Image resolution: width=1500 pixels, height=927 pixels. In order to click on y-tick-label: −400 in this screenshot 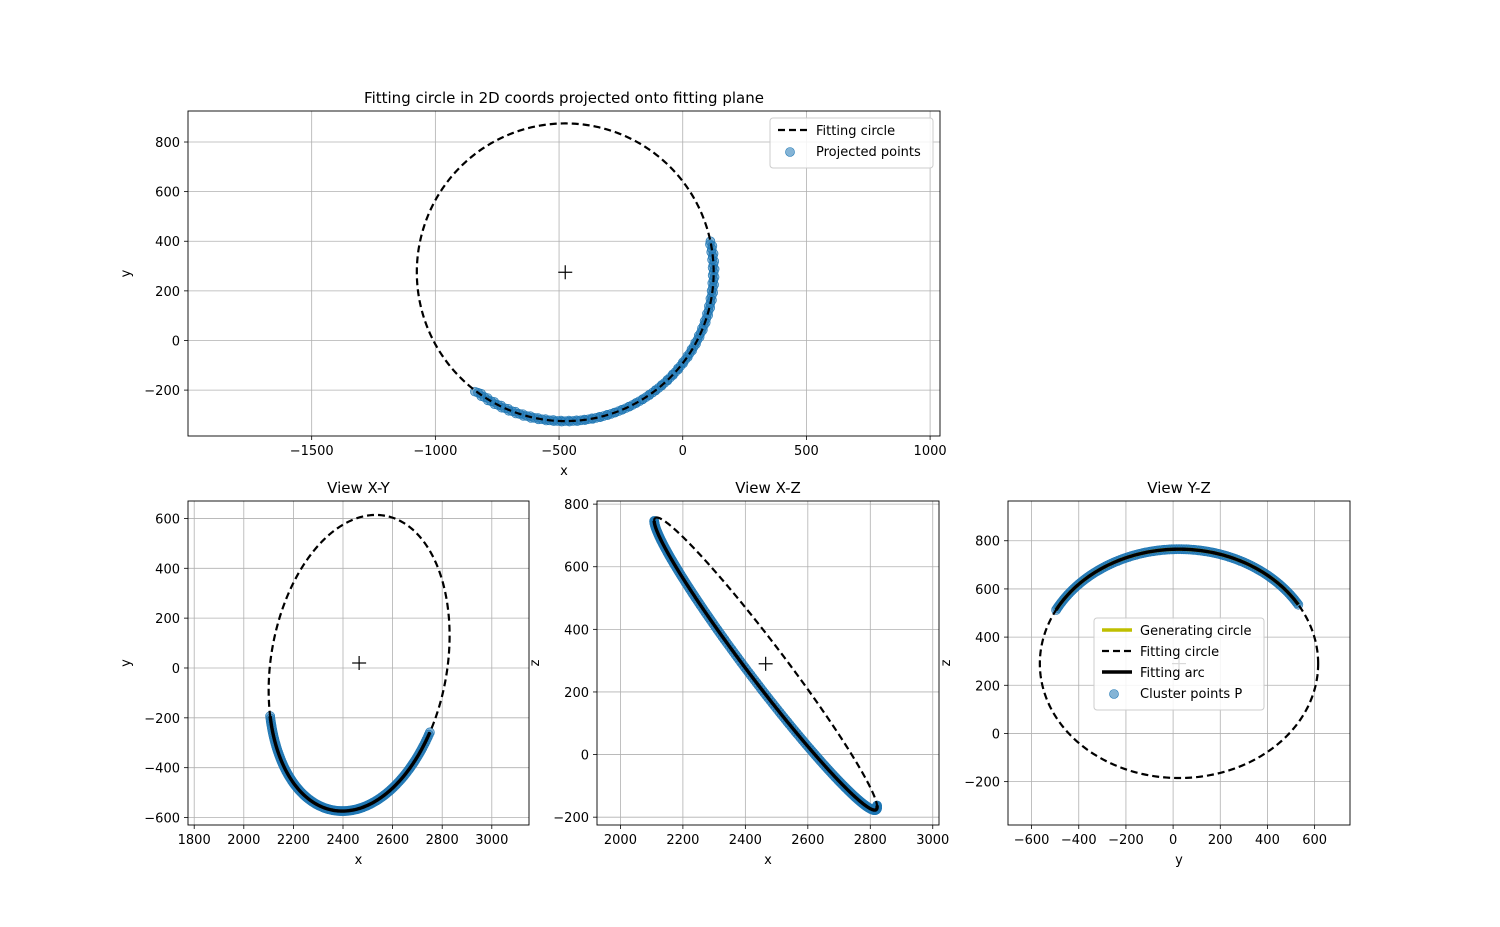, I will do `click(162, 769)`.